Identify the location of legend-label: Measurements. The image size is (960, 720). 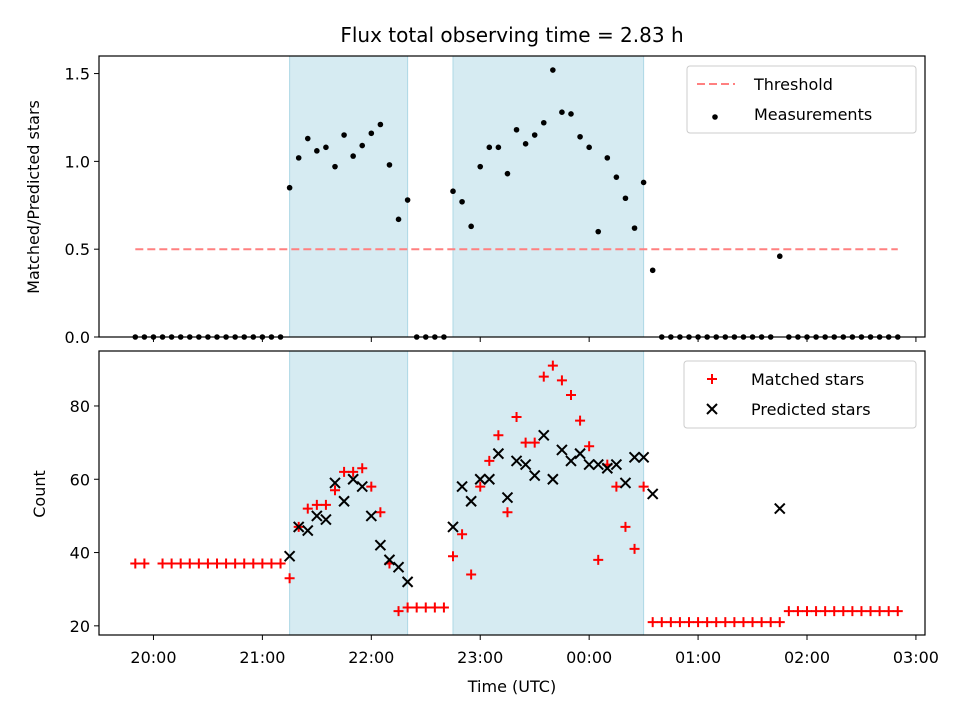
(813, 114).